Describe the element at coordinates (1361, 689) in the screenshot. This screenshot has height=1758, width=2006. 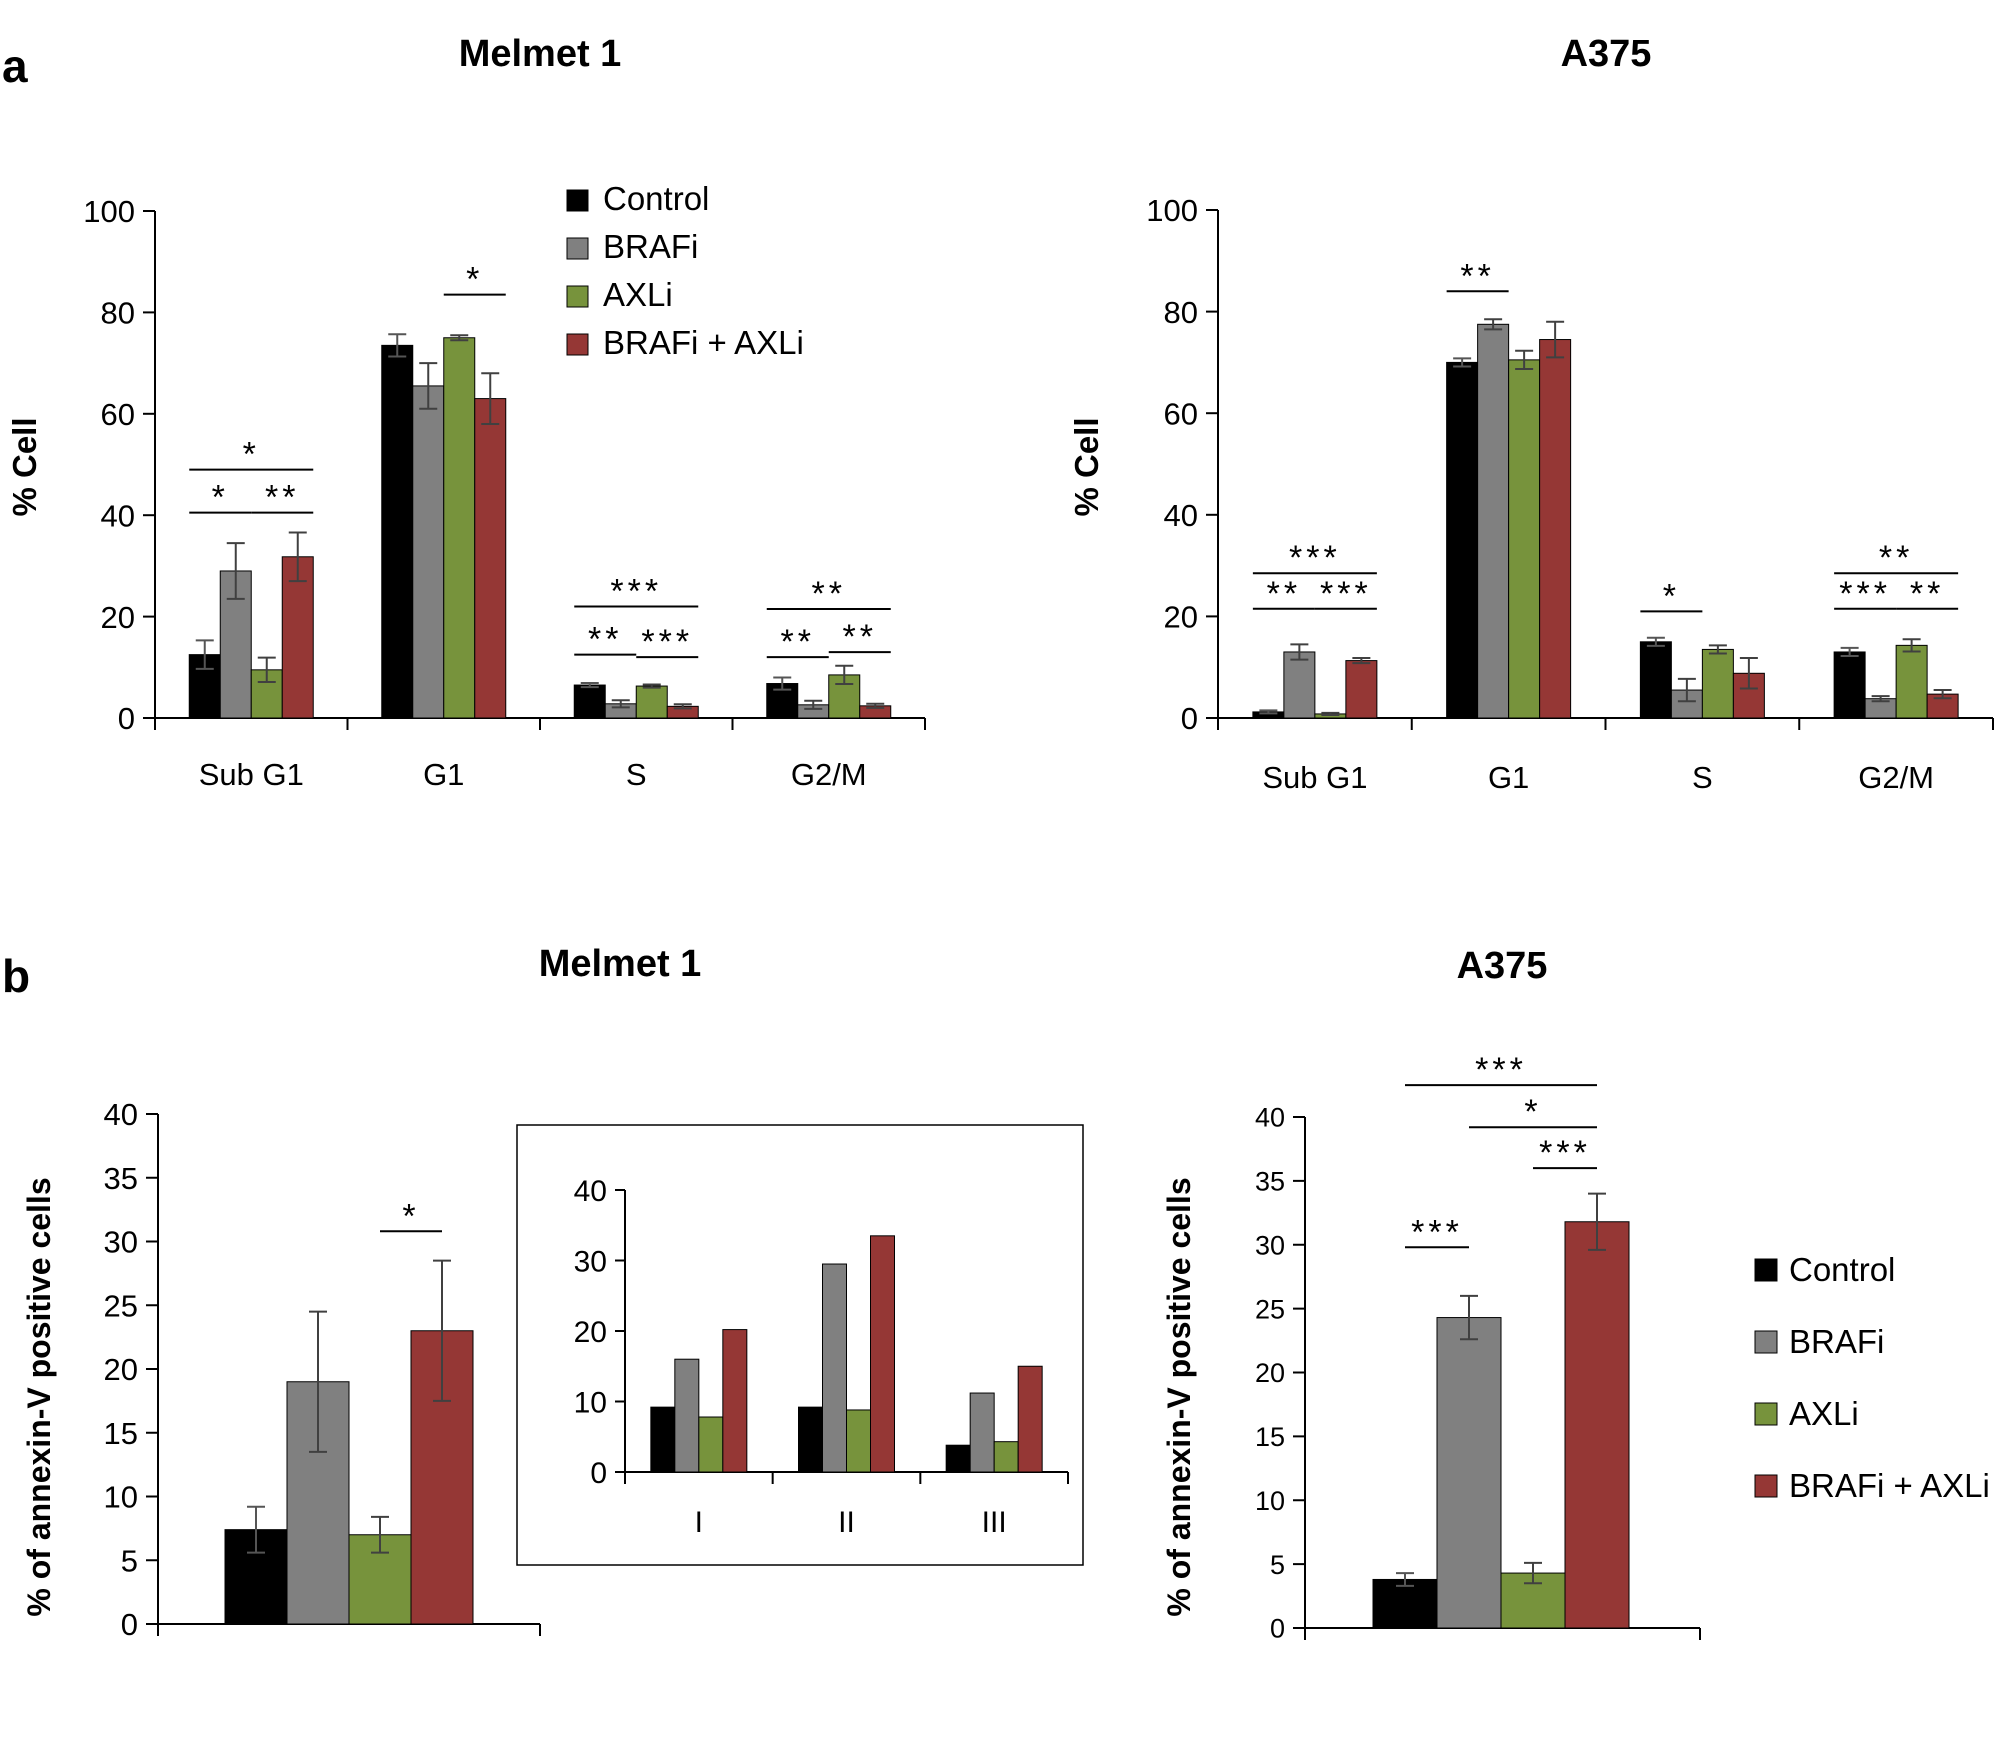
I see `a-a375-bar-brafi-axli-sub-g1` at that location.